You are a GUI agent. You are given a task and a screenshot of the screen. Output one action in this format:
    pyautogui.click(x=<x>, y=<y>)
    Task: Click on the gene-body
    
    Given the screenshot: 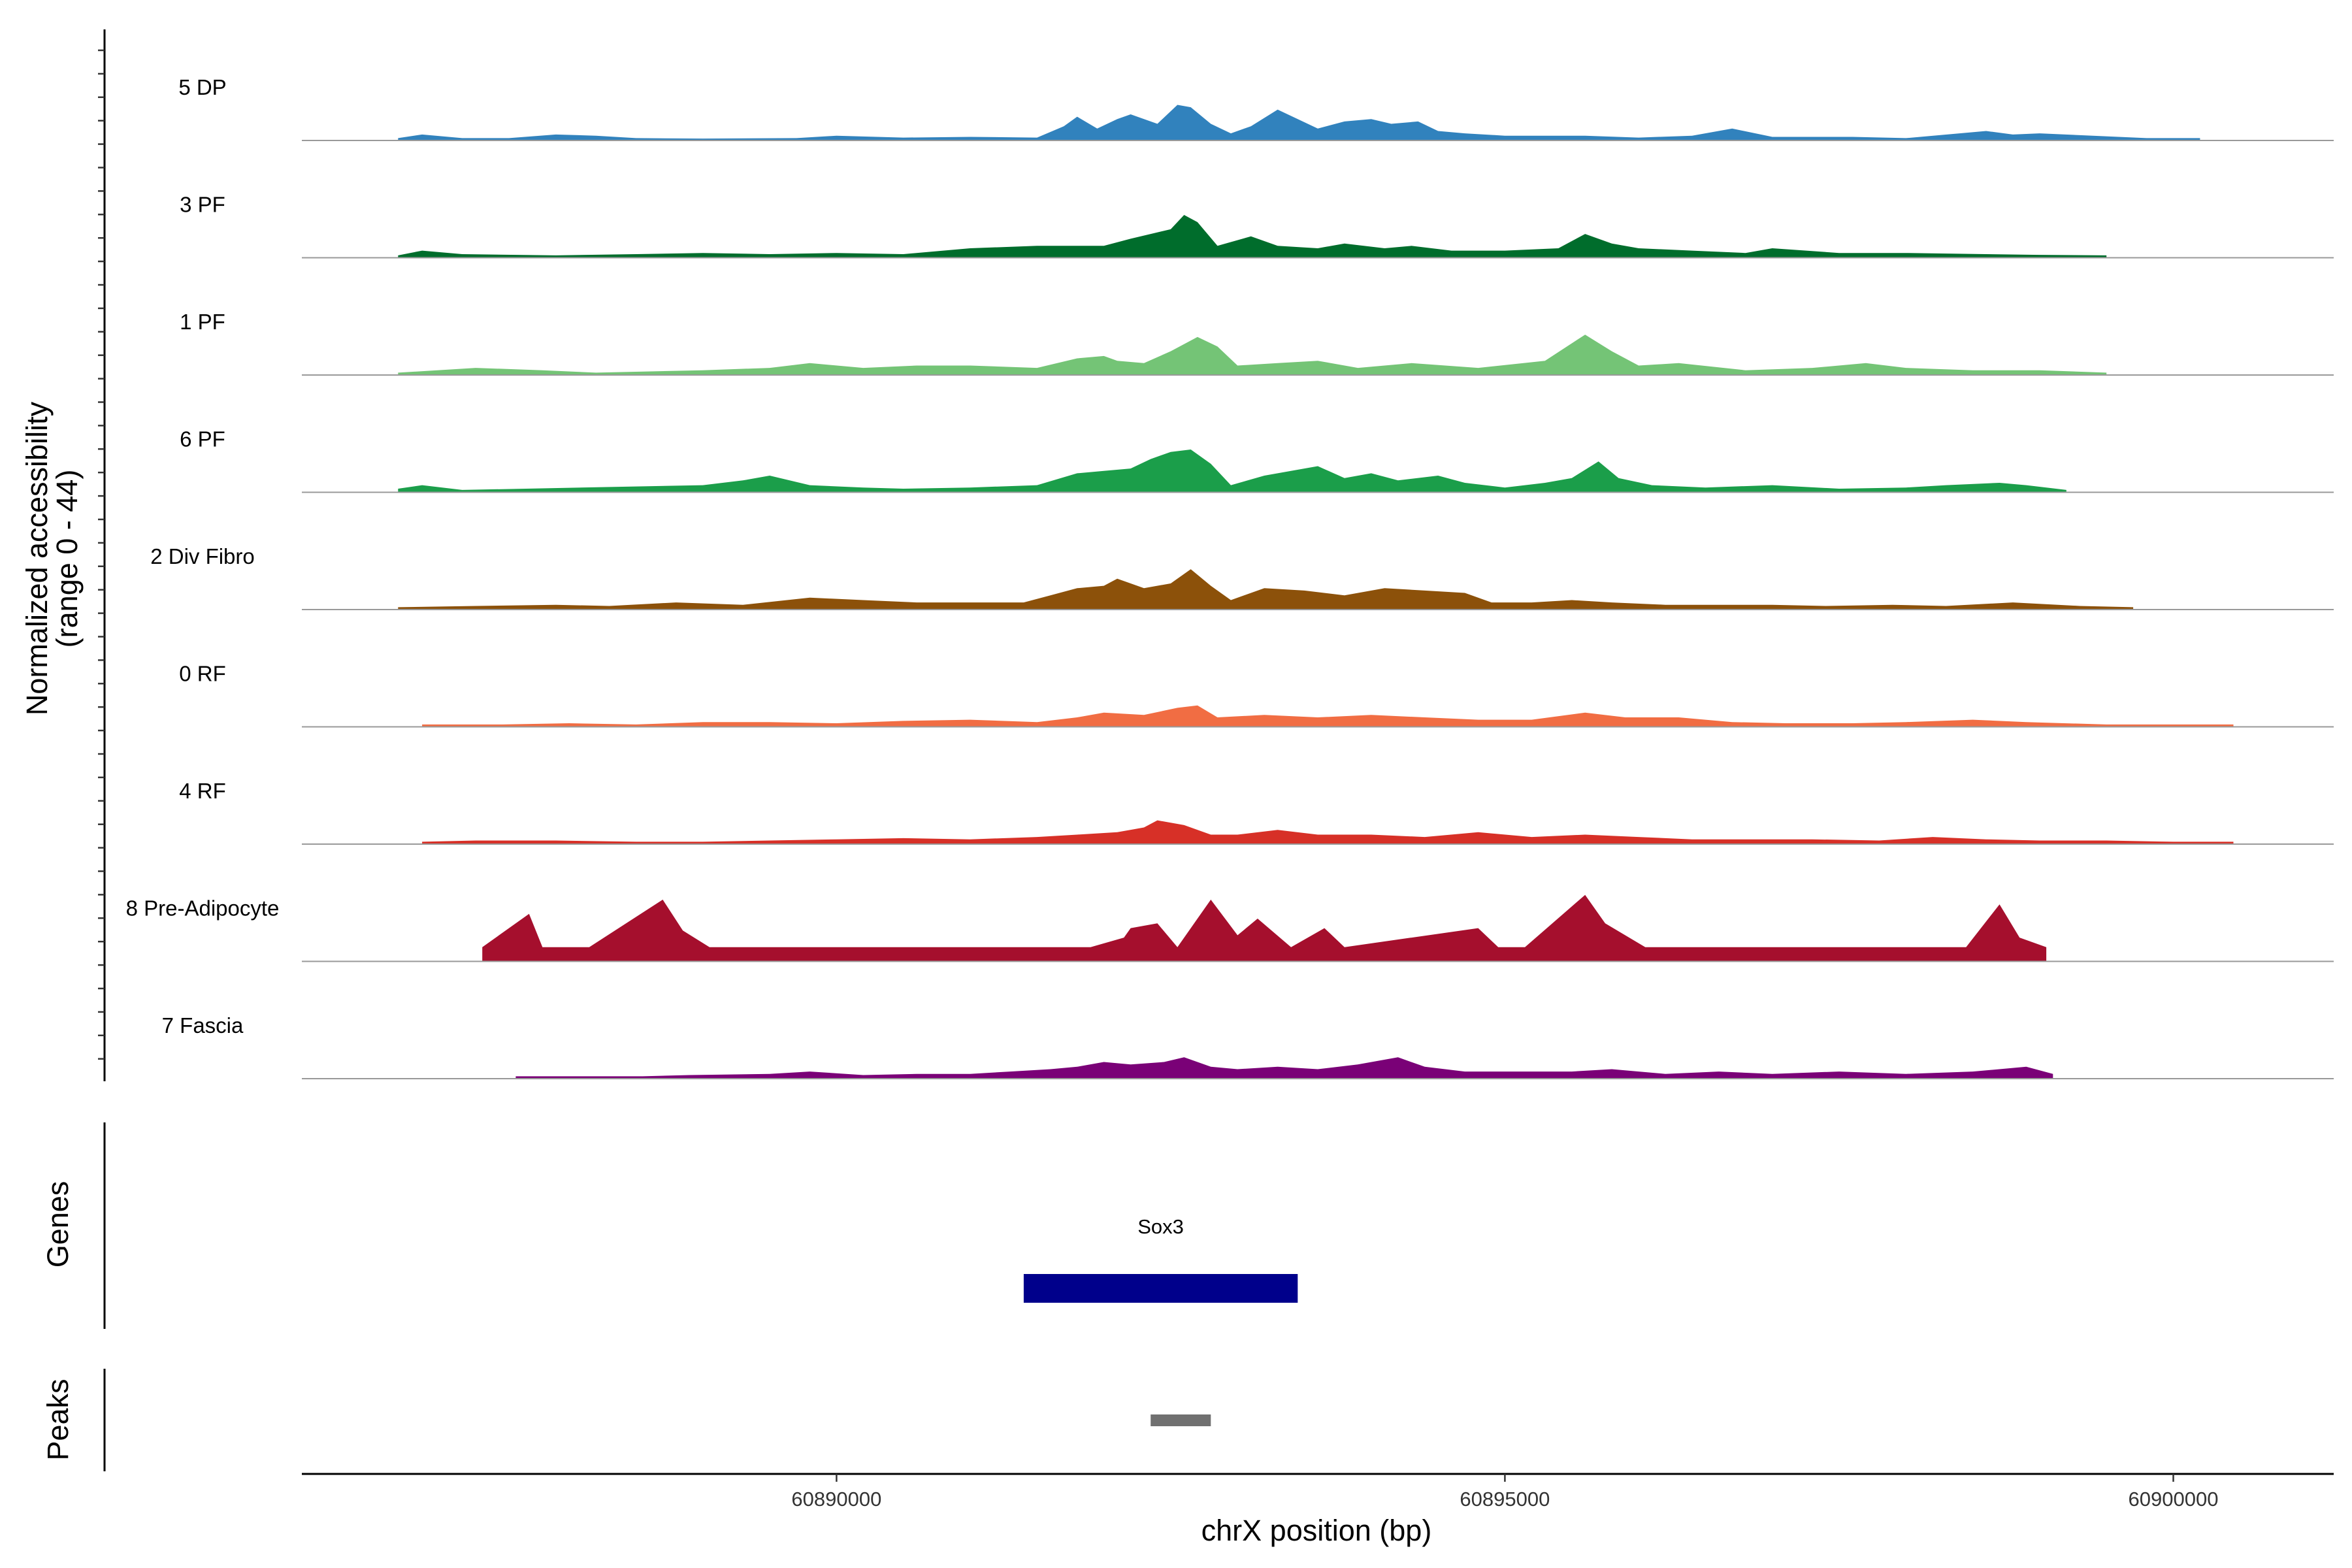 What is the action you would take?
    pyautogui.click(x=1160, y=1288)
    